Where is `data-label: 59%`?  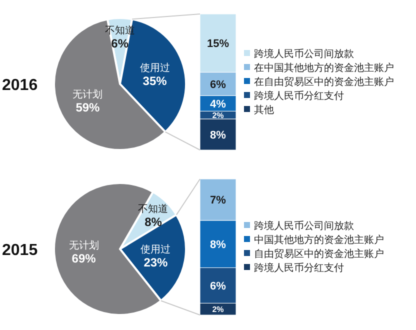
data-label: 59% is located at coordinates (88, 107).